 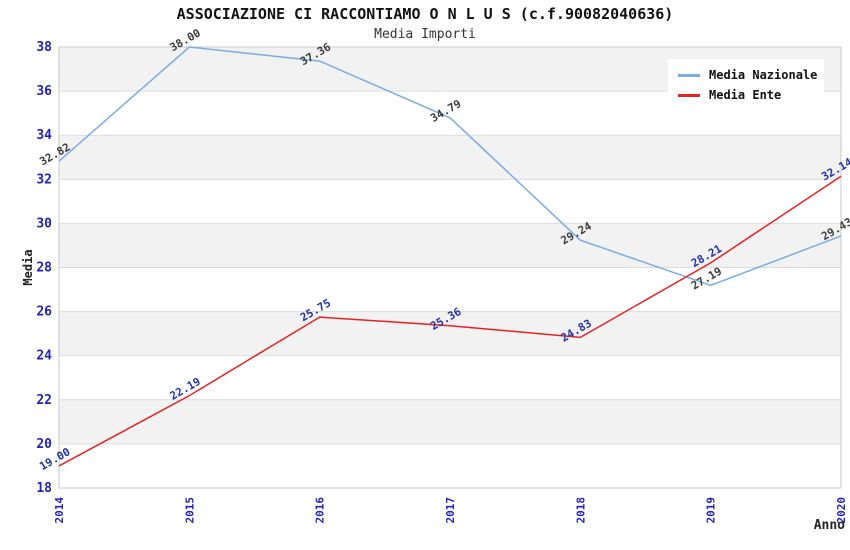 I want to click on x-tick-label: 2017, so click(x=450, y=510).